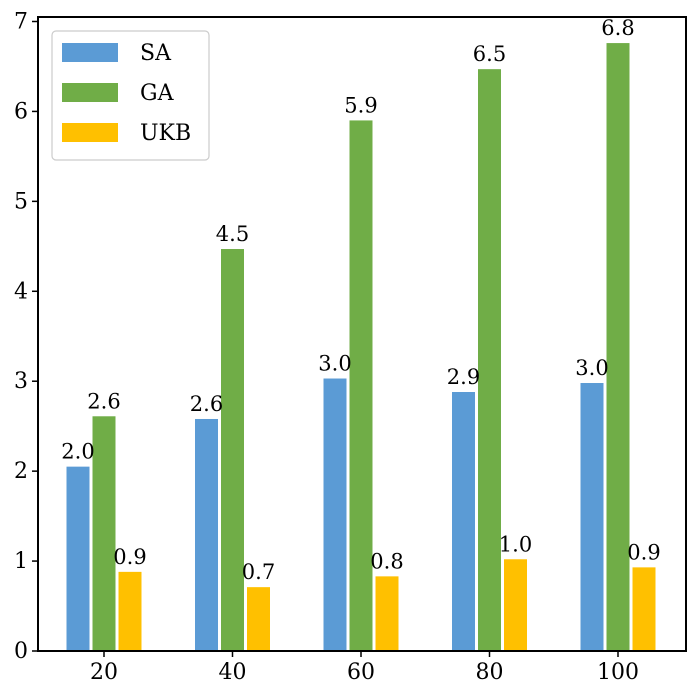  Describe the element at coordinates (489, 54) in the screenshot. I see `bar-value-label: 6.5` at that location.